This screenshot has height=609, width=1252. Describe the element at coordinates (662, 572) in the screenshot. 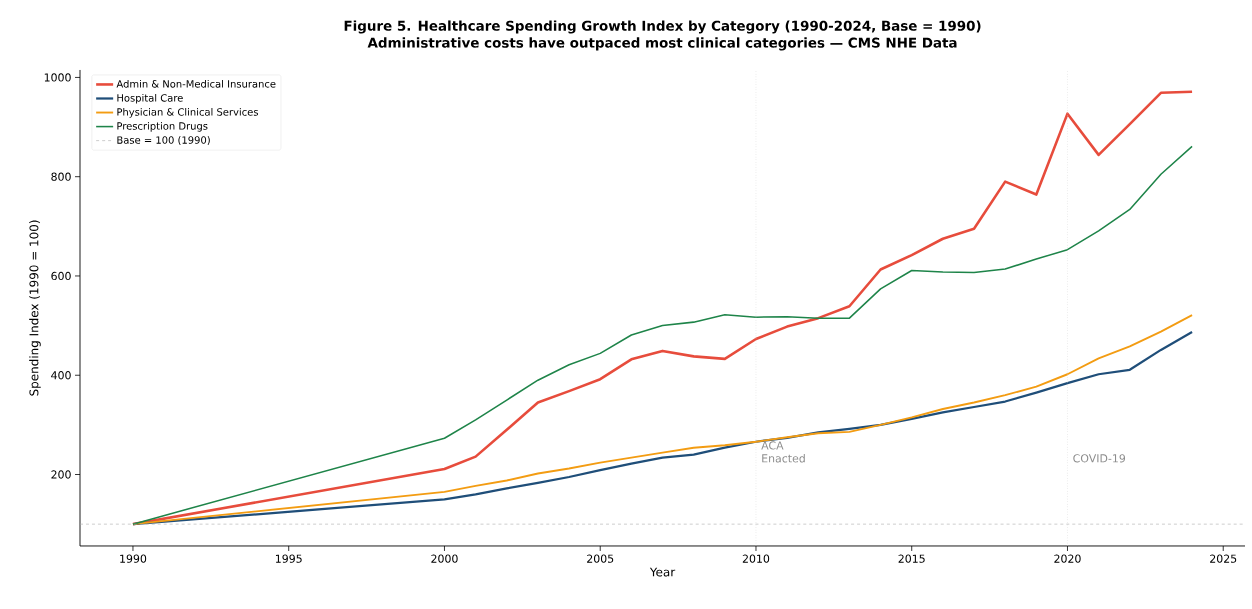

I see `x-axis-title: Year` at that location.